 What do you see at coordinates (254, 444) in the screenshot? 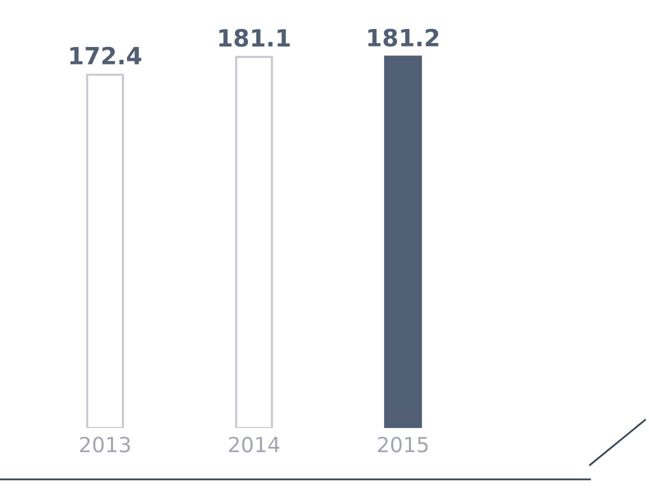
I see `x-tick-label: 2014` at bounding box center [254, 444].